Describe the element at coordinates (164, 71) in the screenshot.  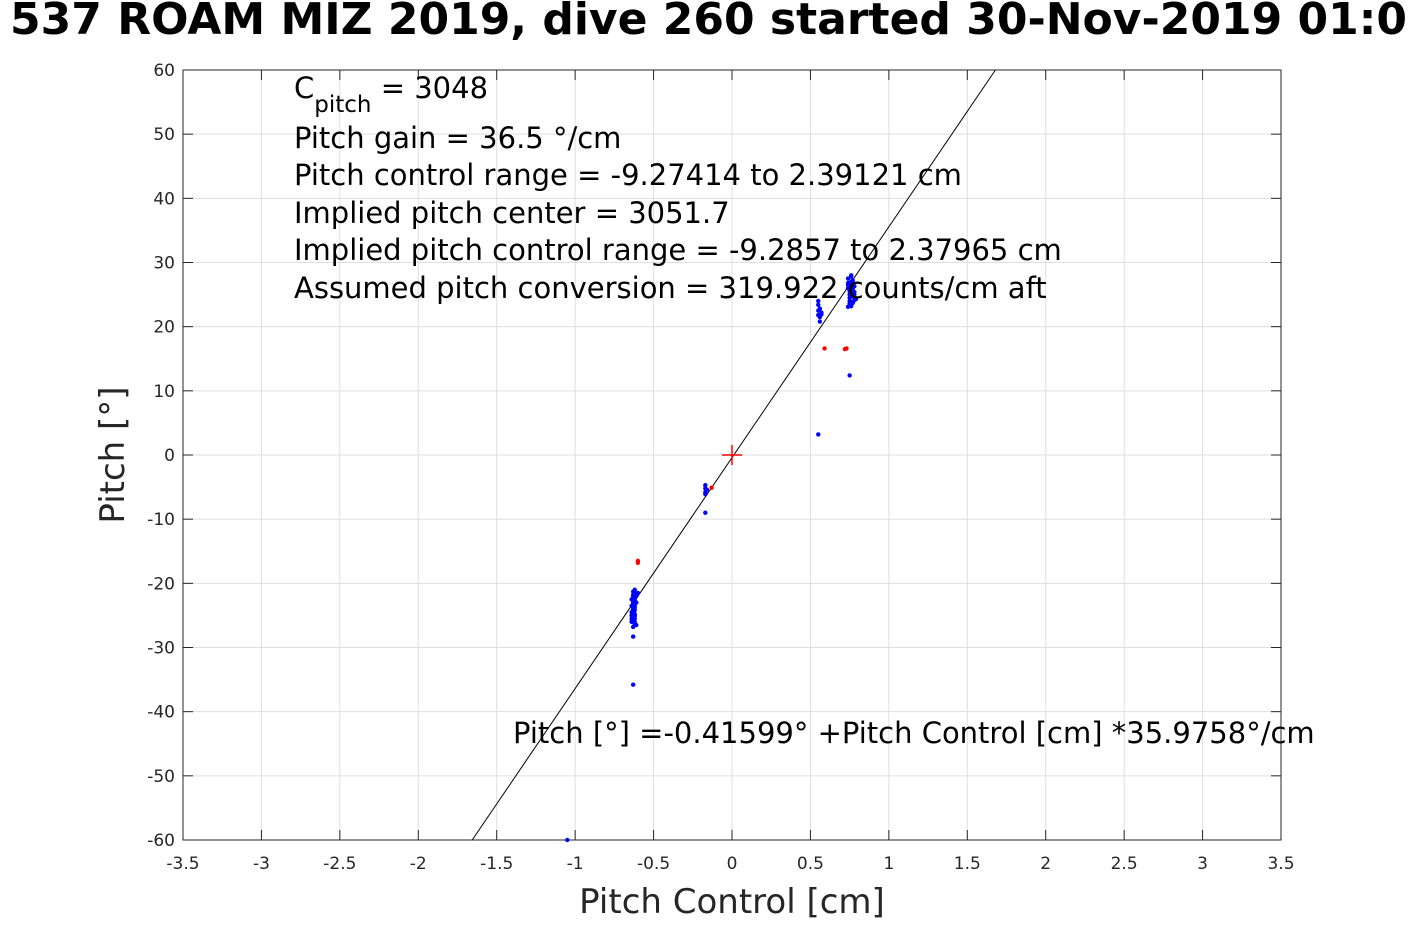
I see `y-tick-label: 60` at that location.